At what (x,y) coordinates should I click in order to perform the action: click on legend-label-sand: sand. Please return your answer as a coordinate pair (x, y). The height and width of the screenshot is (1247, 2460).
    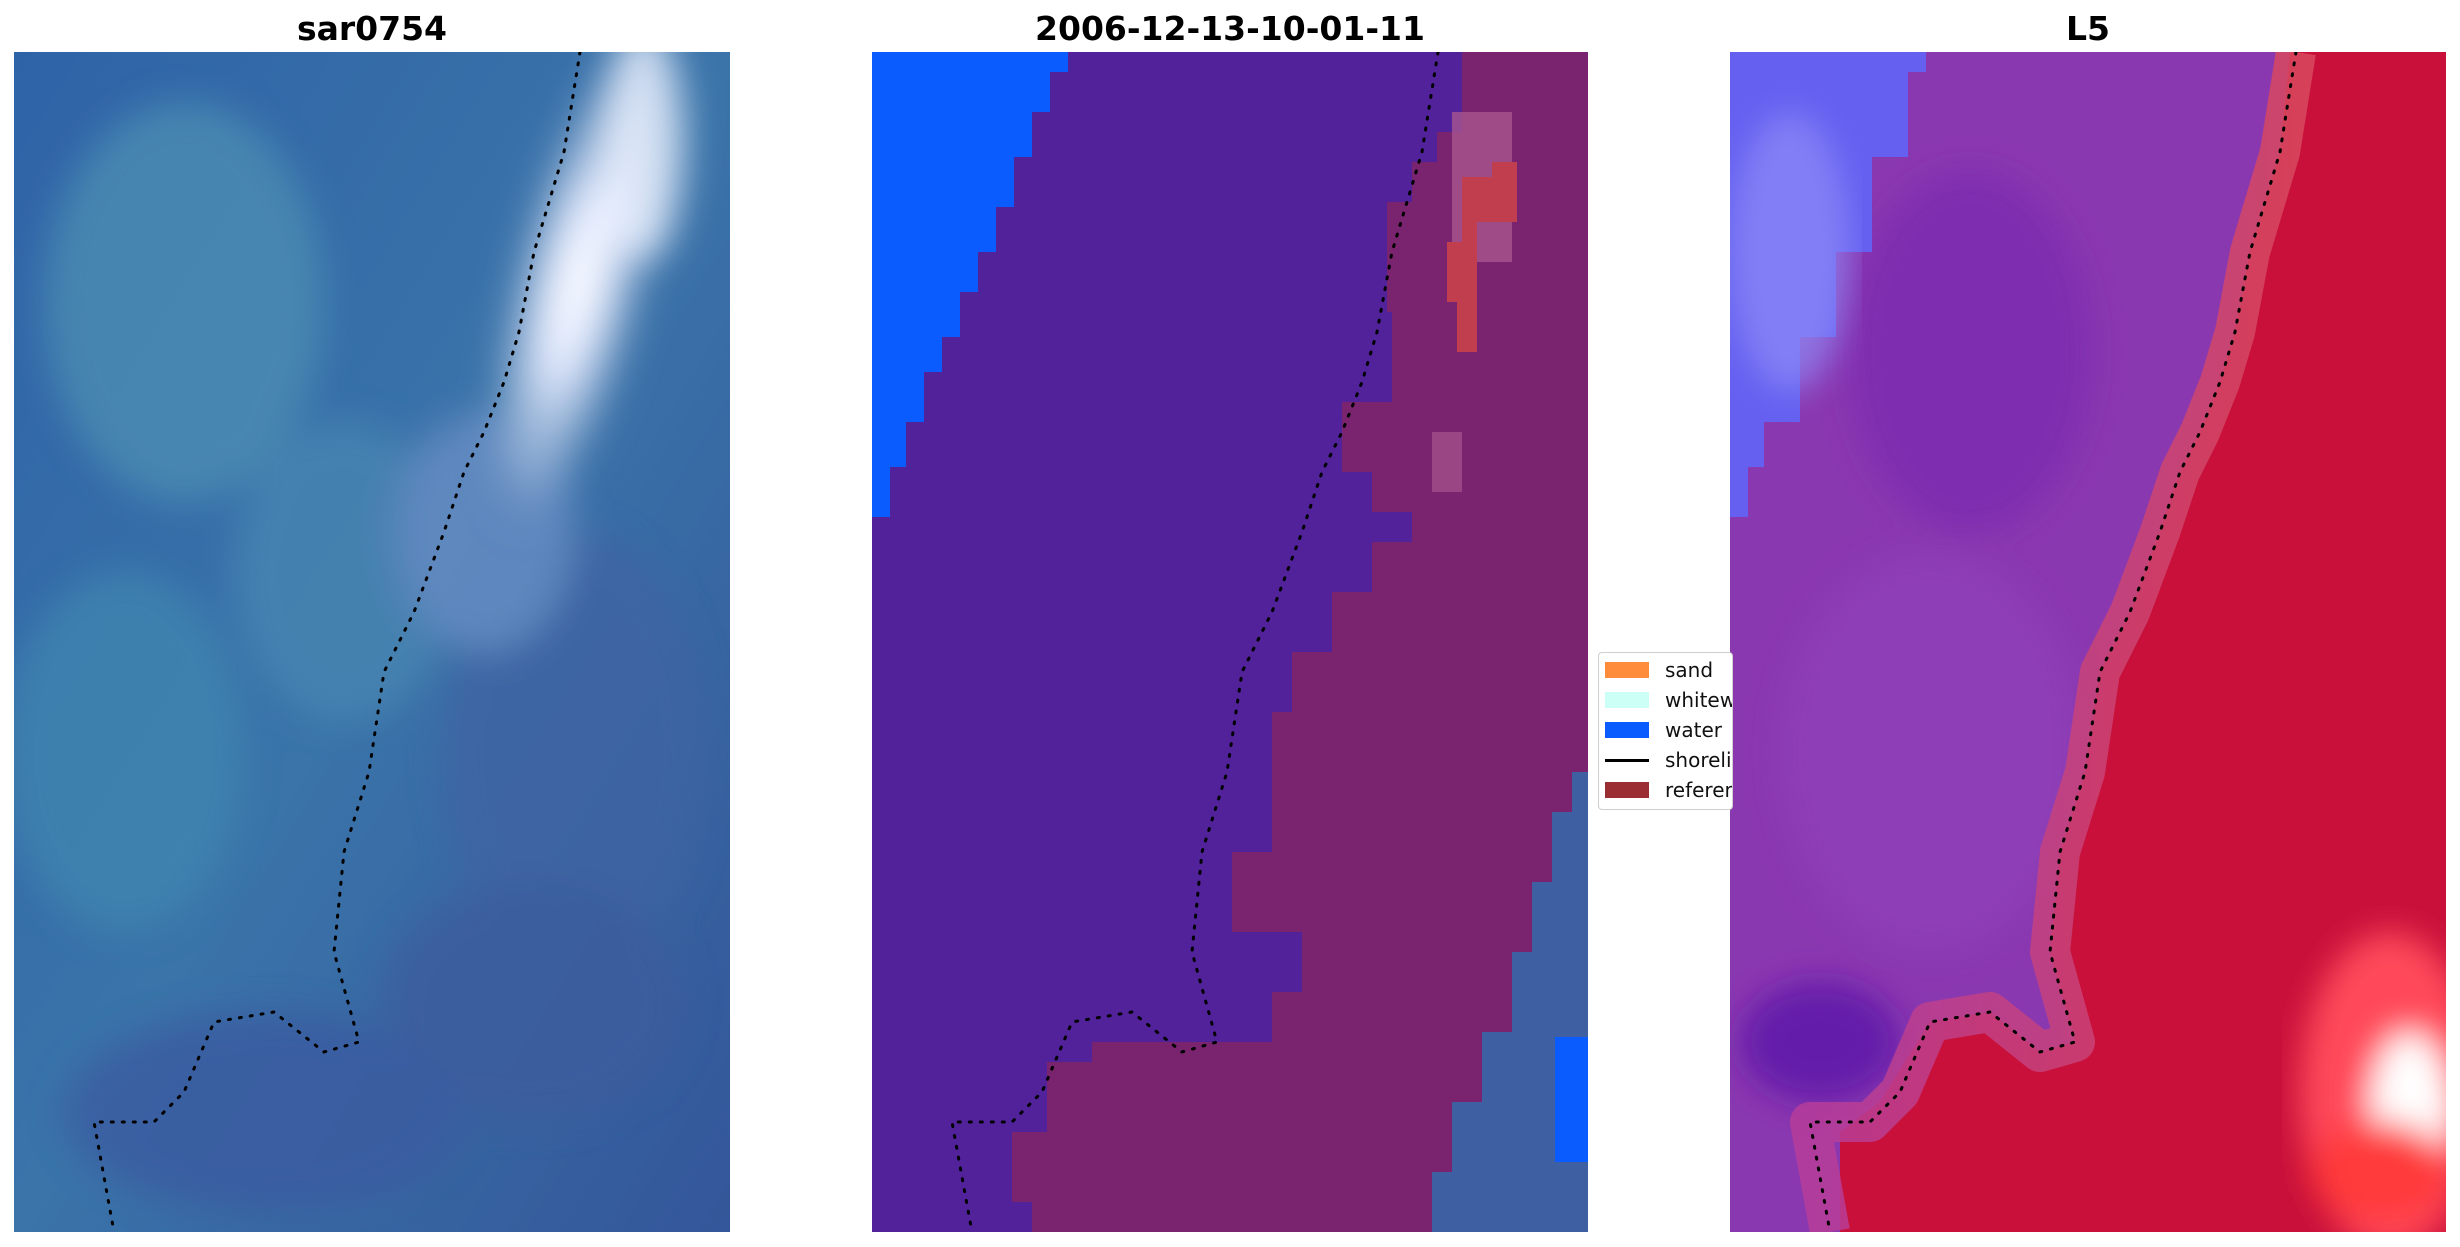
    Looking at the image, I should click on (1689, 670).